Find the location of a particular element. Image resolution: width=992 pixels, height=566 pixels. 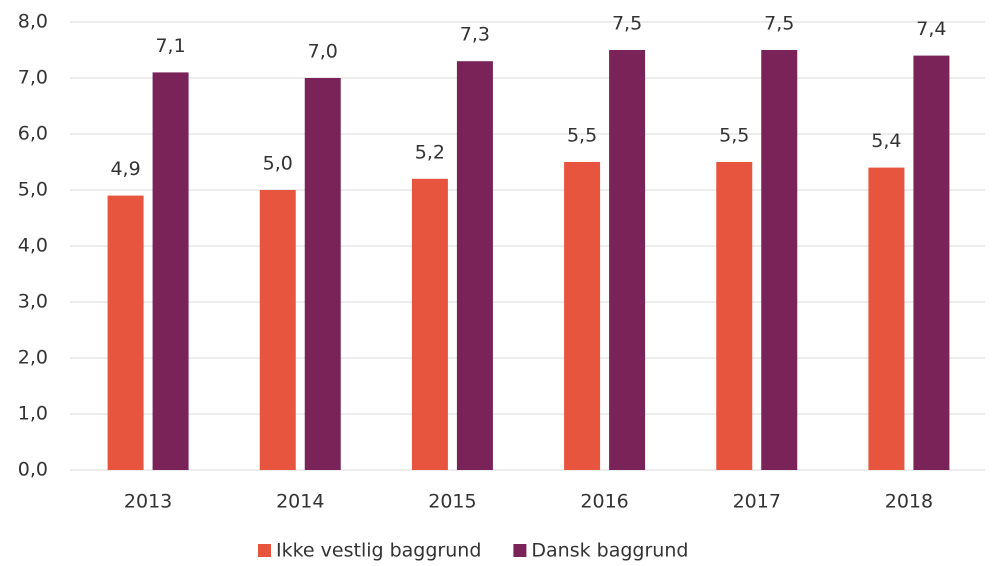

value-label: 7,3 is located at coordinates (475, 35).